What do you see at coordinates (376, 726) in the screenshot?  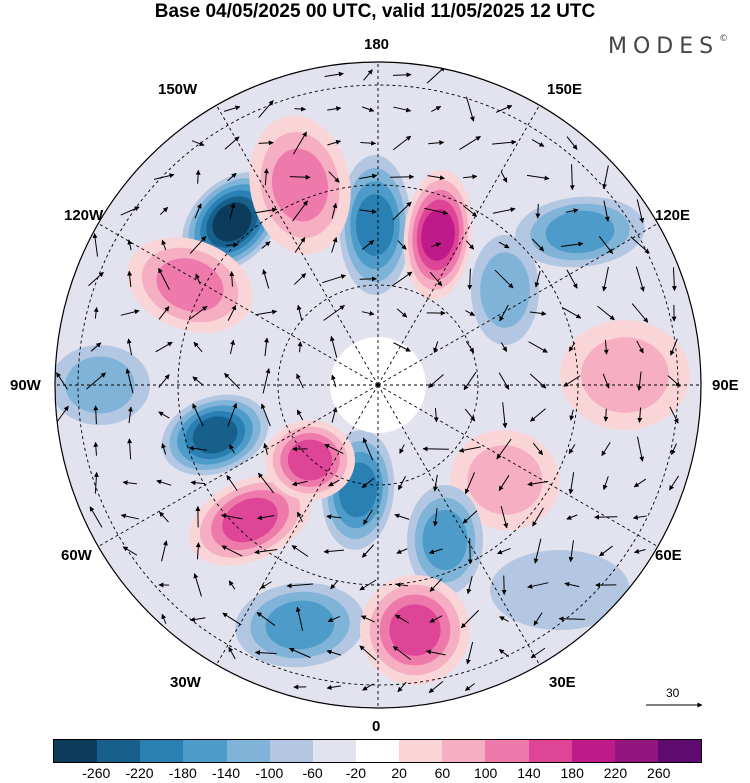 I see `lon-label-0: 0` at bounding box center [376, 726].